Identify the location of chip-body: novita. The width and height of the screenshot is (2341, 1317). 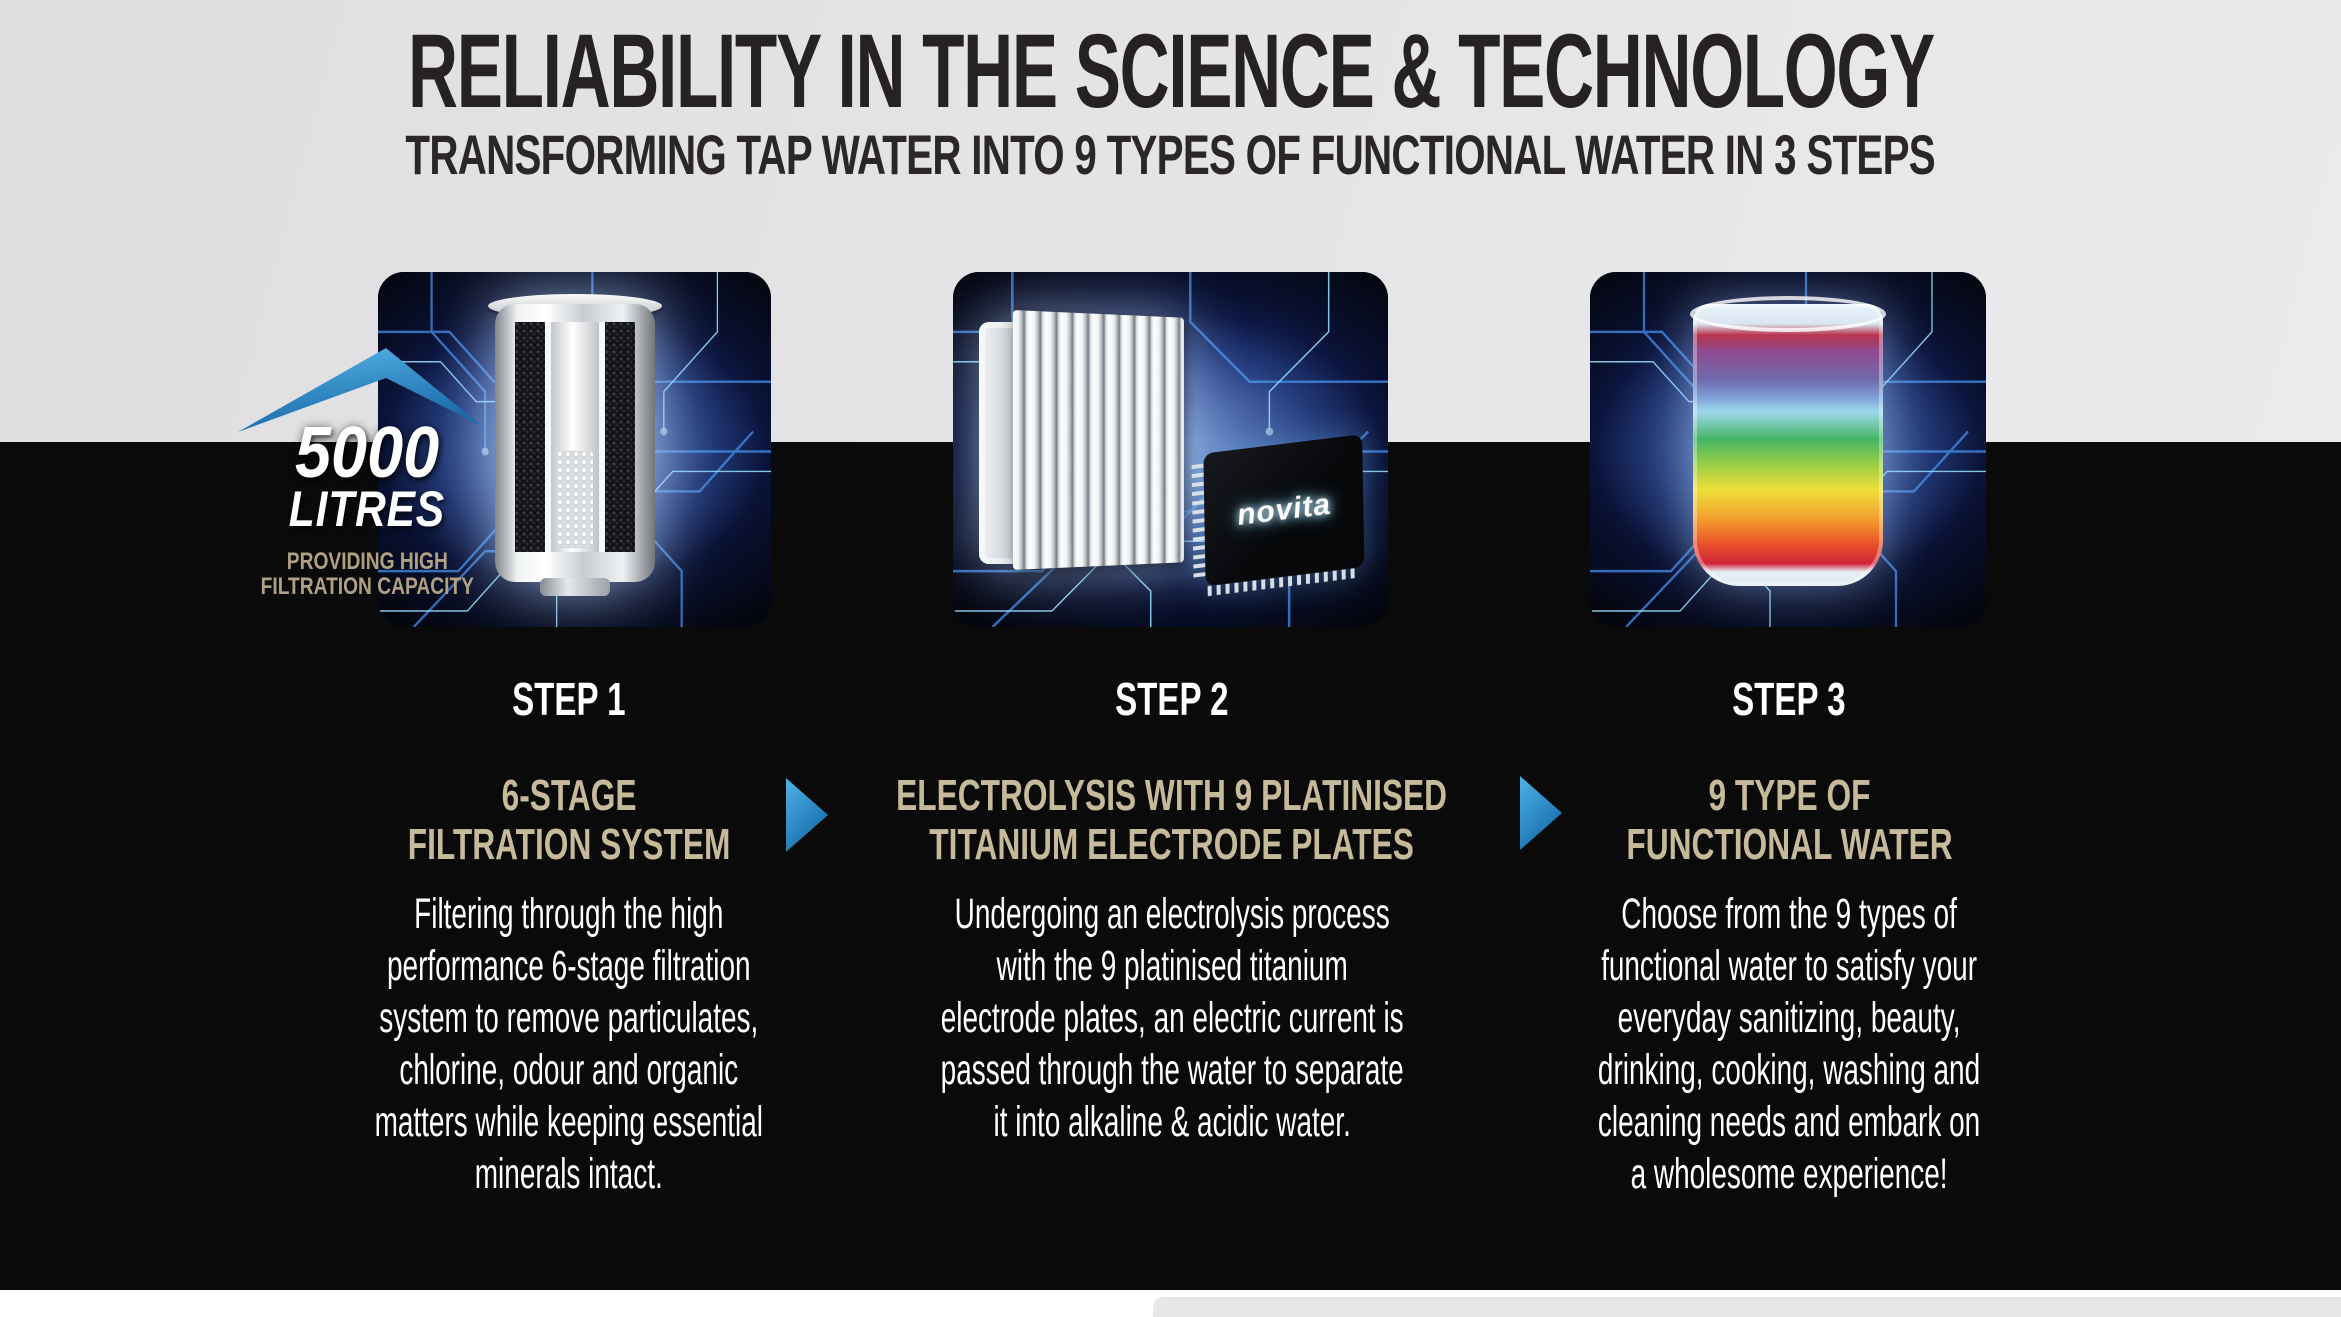
(1284, 510).